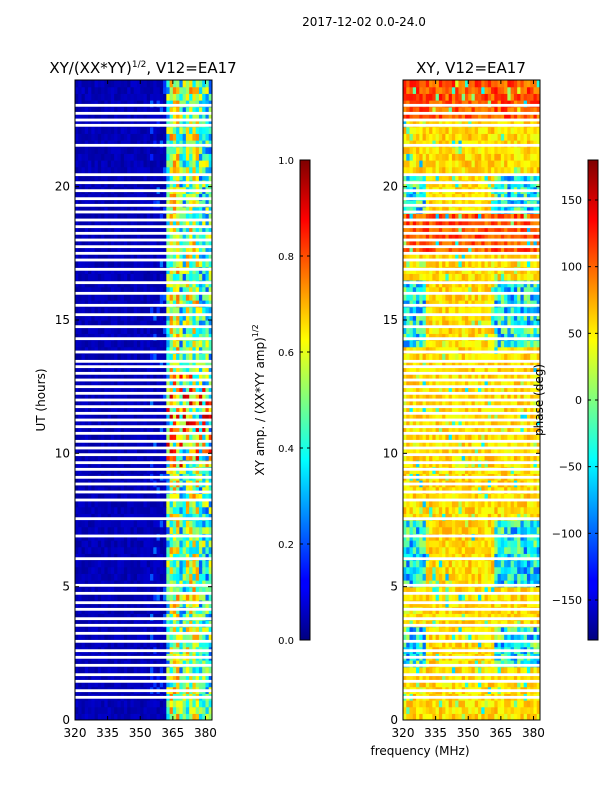  Describe the element at coordinates (286, 449) in the screenshot. I see `amplitude-colorbar-tick-label: 0.4` at that location.